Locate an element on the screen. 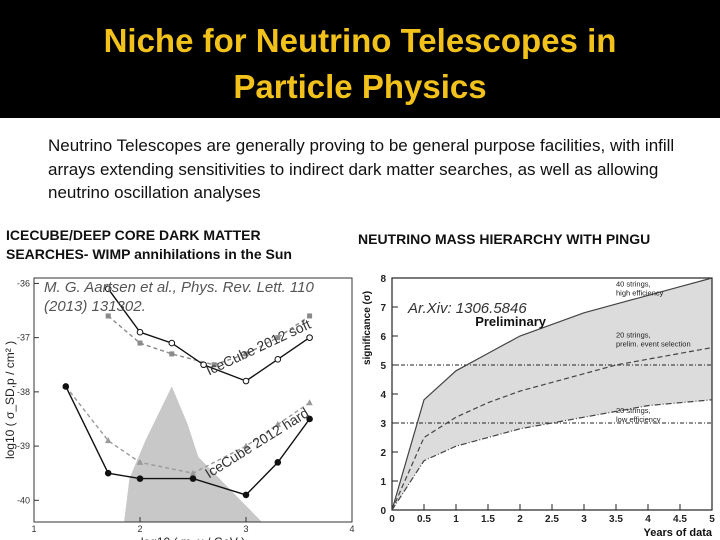  left-reference-line2: (2013) 131302. is located at coordinates (95, 306).